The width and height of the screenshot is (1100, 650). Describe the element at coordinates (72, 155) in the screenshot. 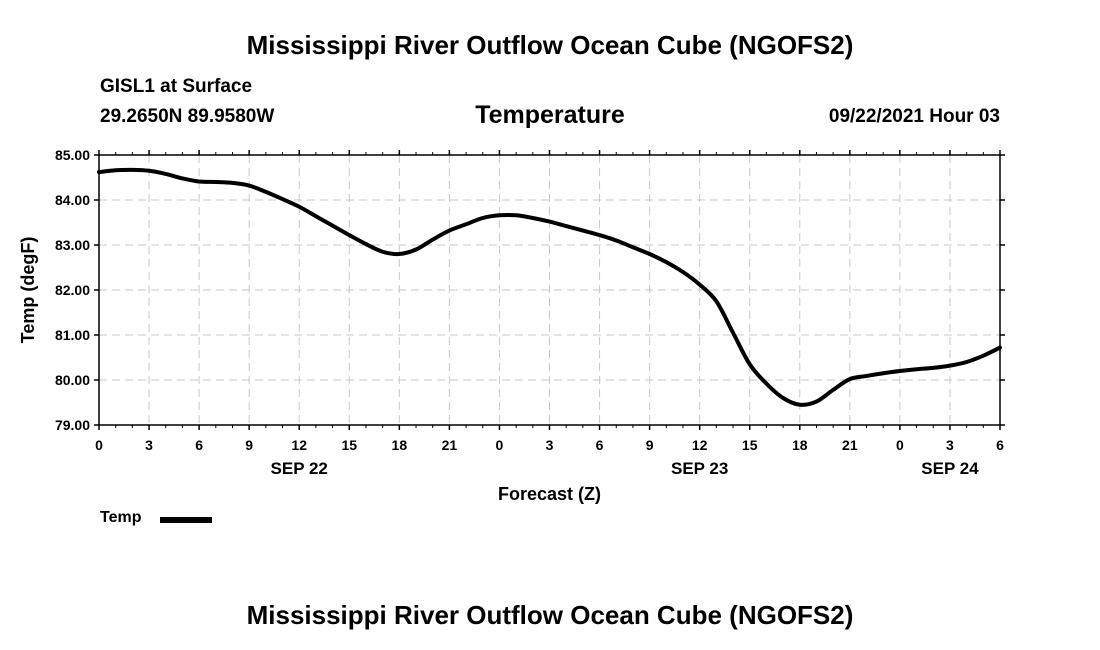

I see `y-tick-label: 85.00` at that location.